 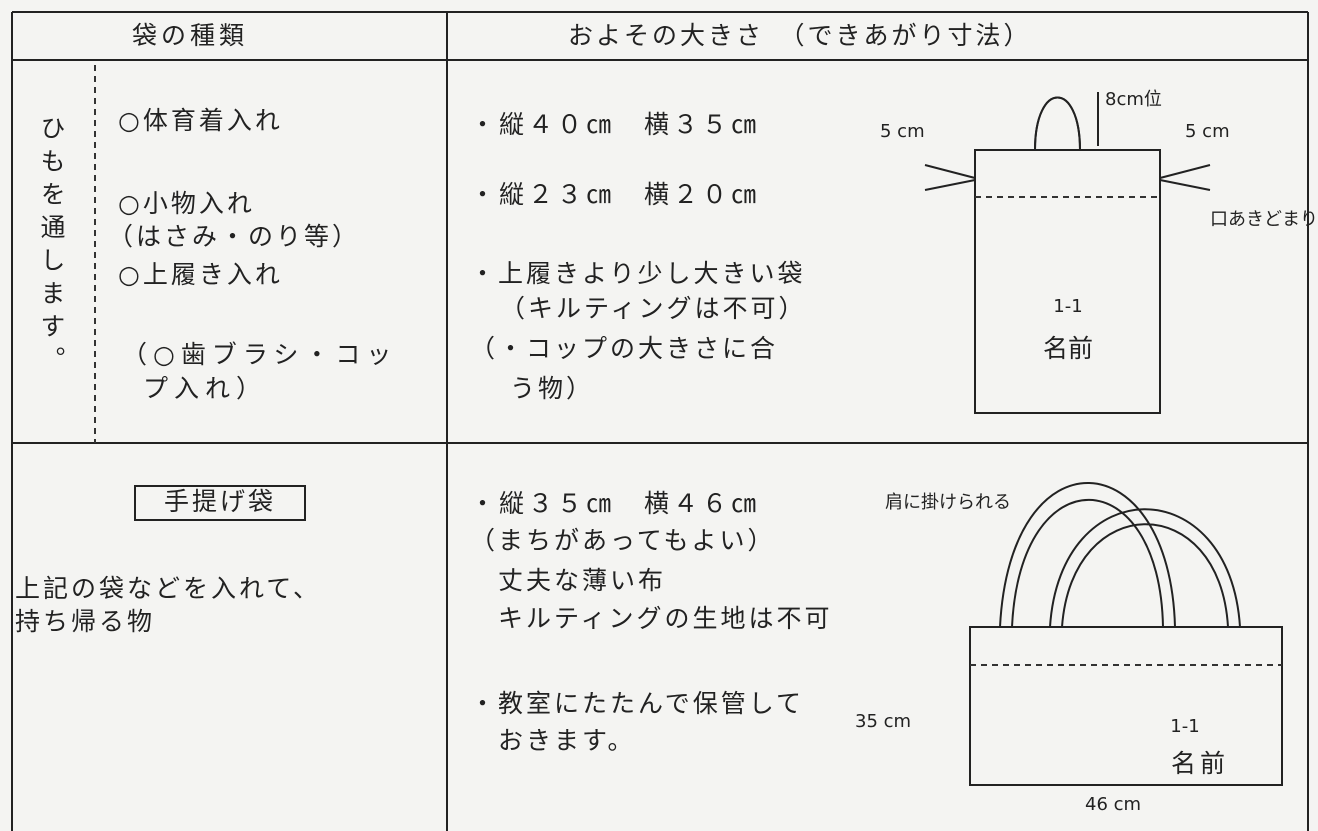 I want to click on kind: プ入れ）, so click(x=205, y=388).